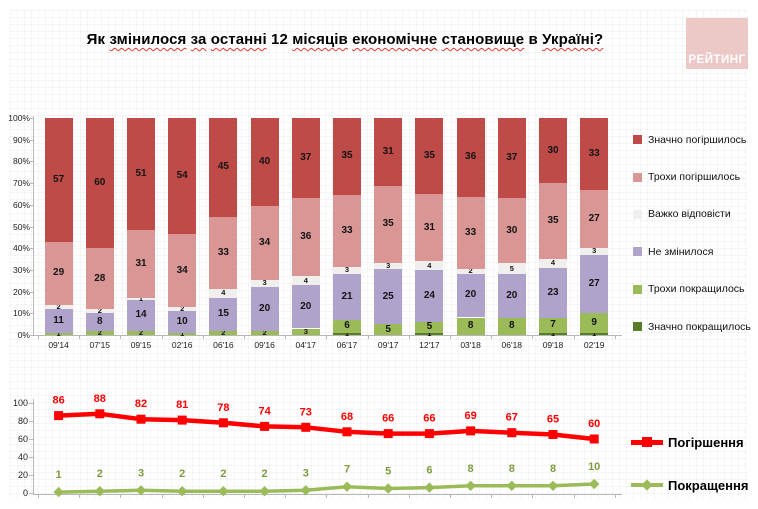 The height and width of the screenshot is (509, 758). Describe the element at coordinates (347, 345) in the screenshot. I see `top-chart-x-axis-label: 06'17` at that location.